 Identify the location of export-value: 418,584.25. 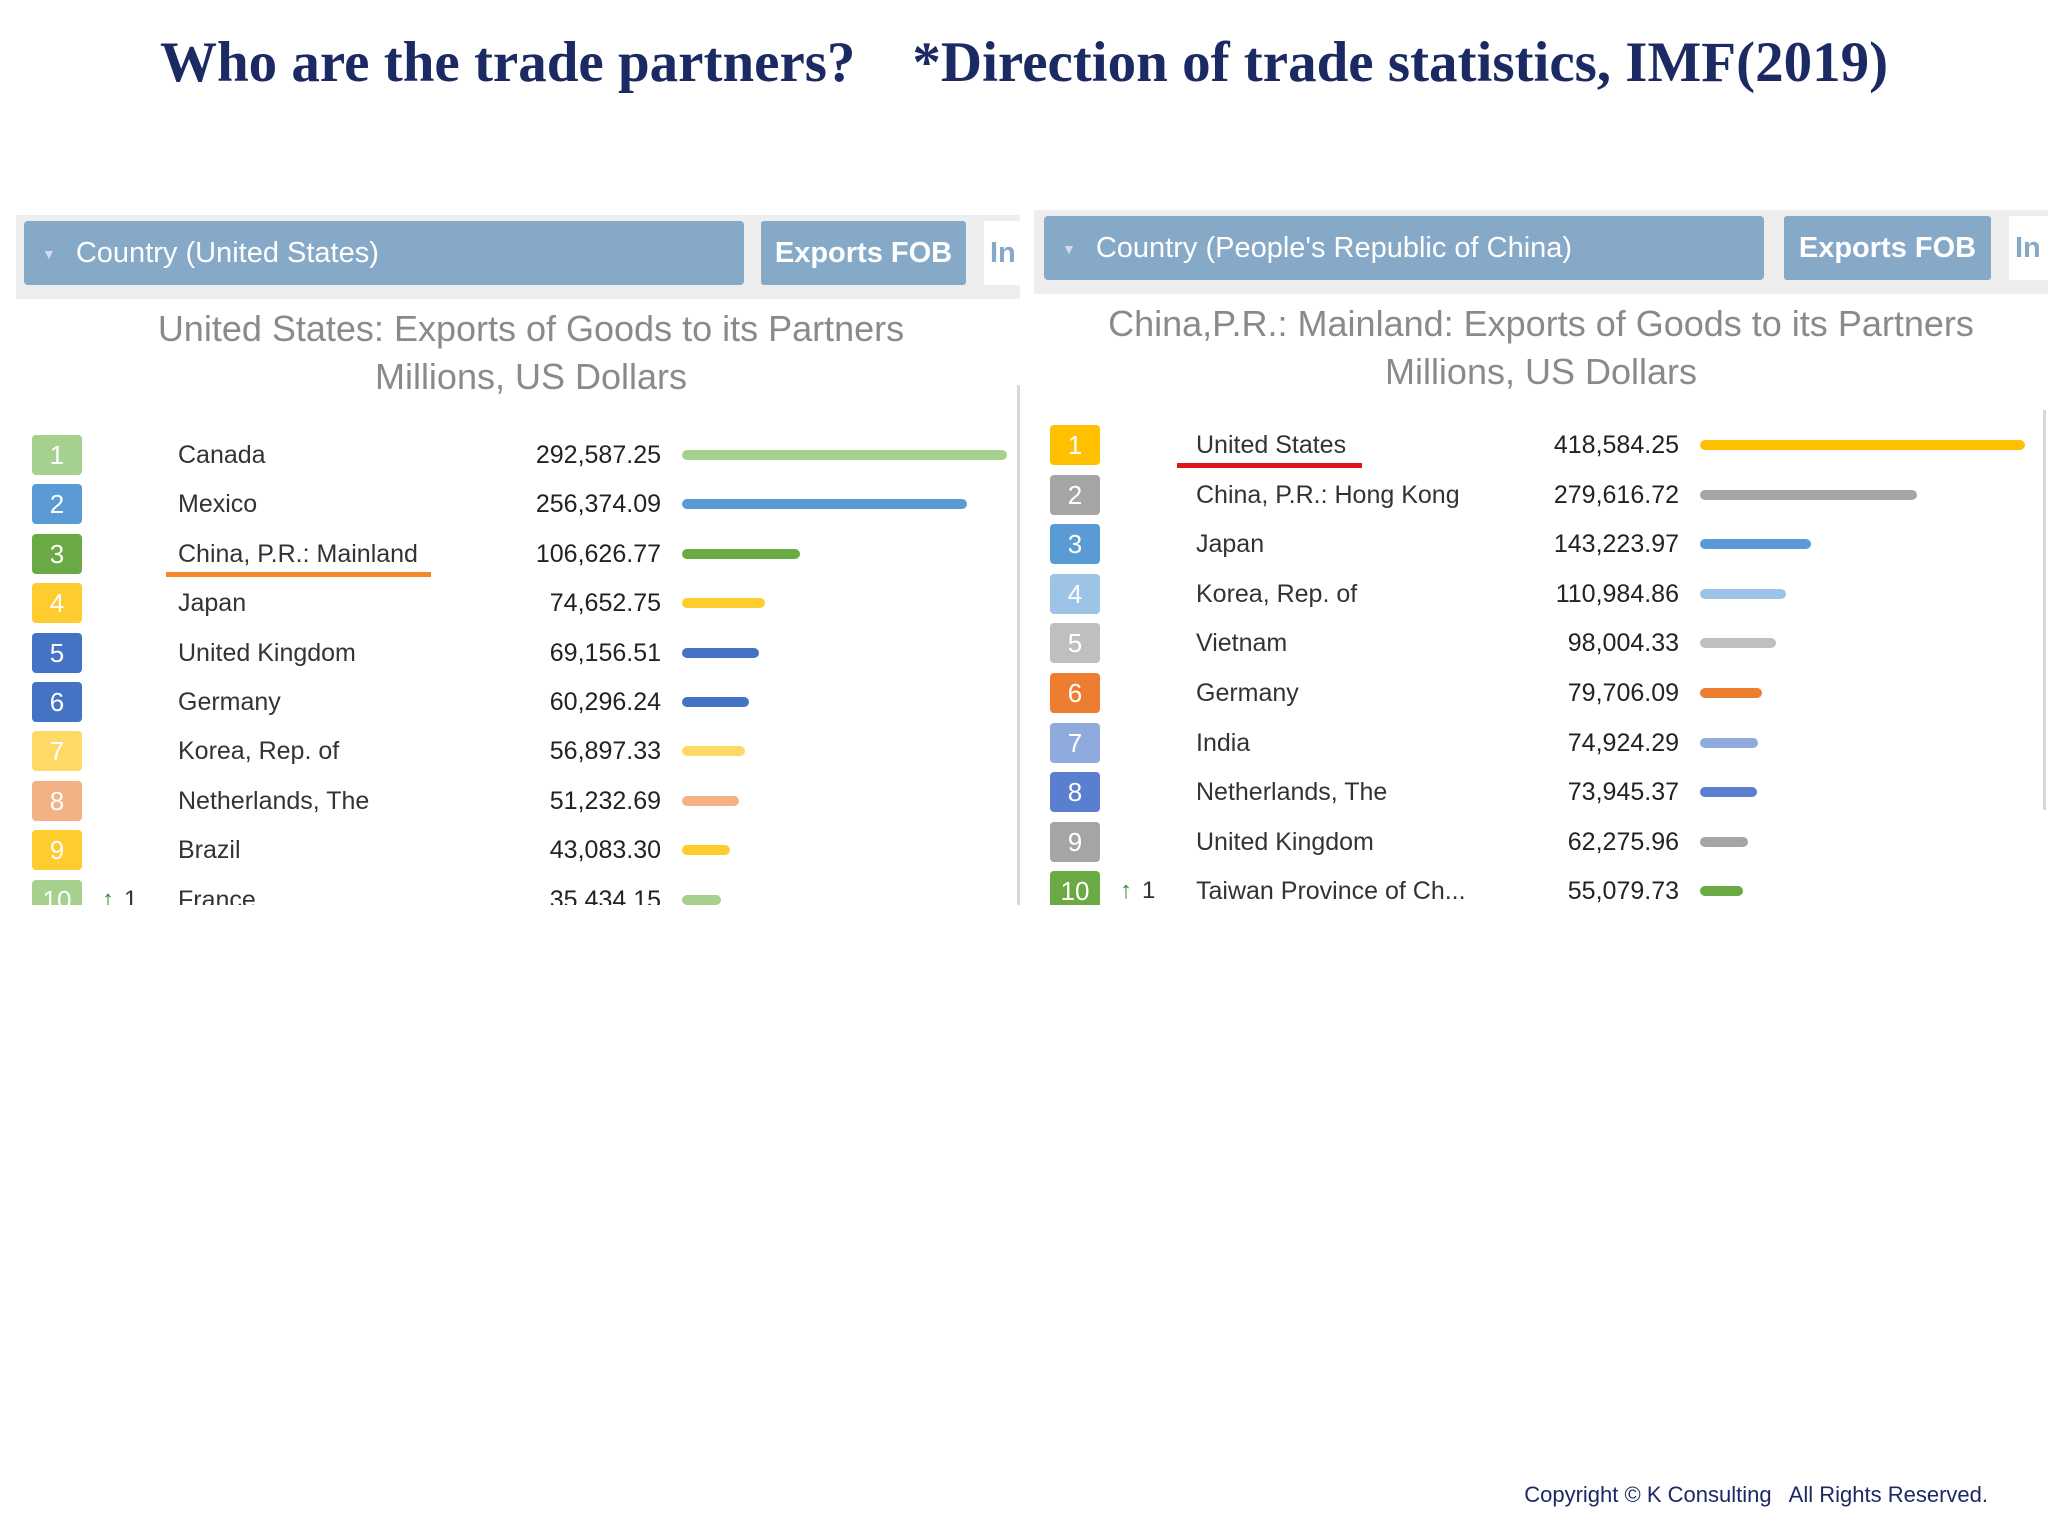
(1616, 445).